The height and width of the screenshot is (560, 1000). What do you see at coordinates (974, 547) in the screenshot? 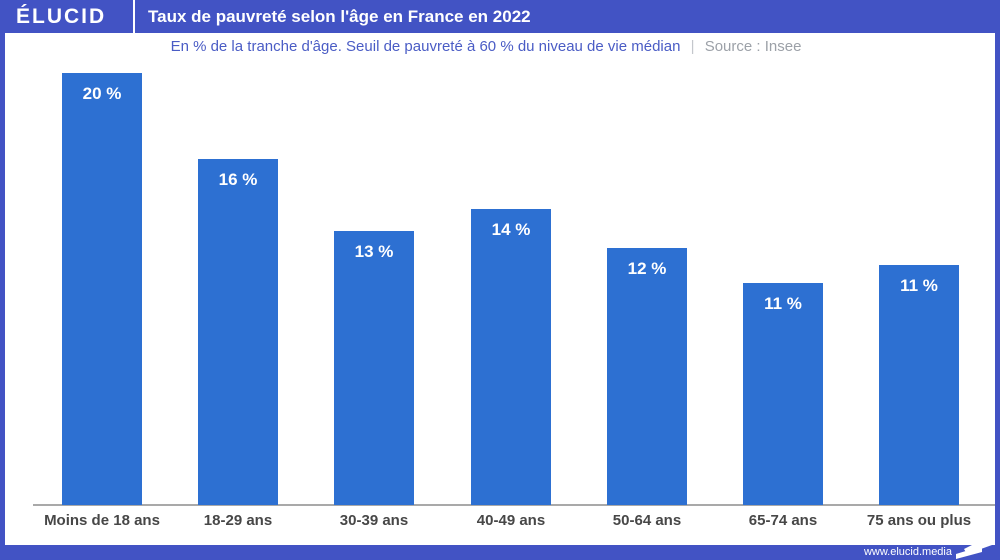
I see `elucid-flag-icon` at bounding box center [974, 547].